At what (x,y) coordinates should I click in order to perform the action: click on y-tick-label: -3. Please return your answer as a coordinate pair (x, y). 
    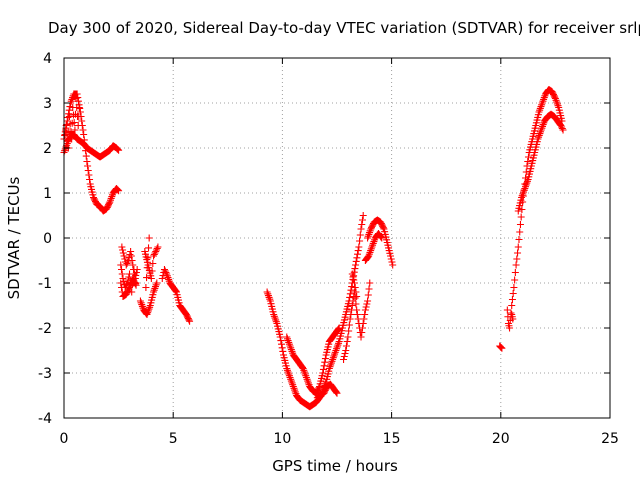
    Looking at the image, I should click on (45, 374).